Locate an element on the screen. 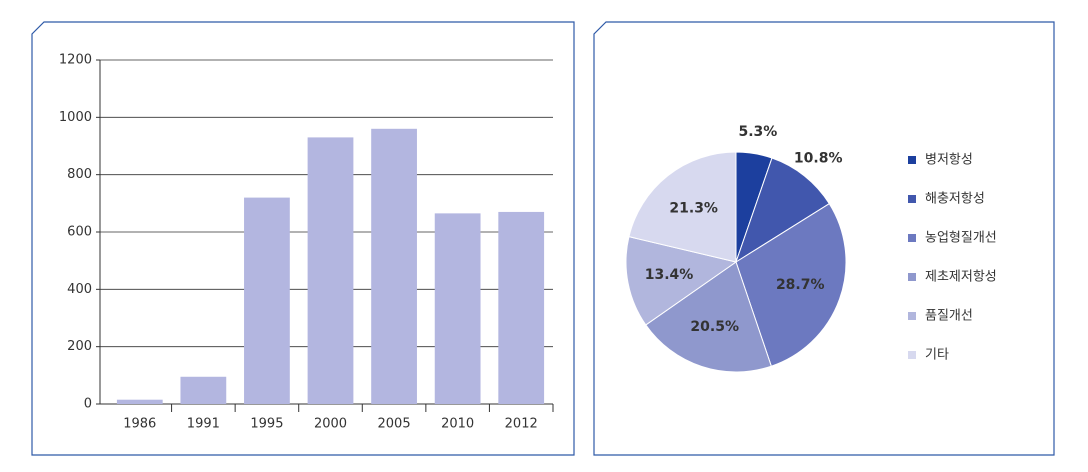 The width and height of the screenshot is (1088, 472). x-tick-label: 2000 is located at coordinates (330, 424).